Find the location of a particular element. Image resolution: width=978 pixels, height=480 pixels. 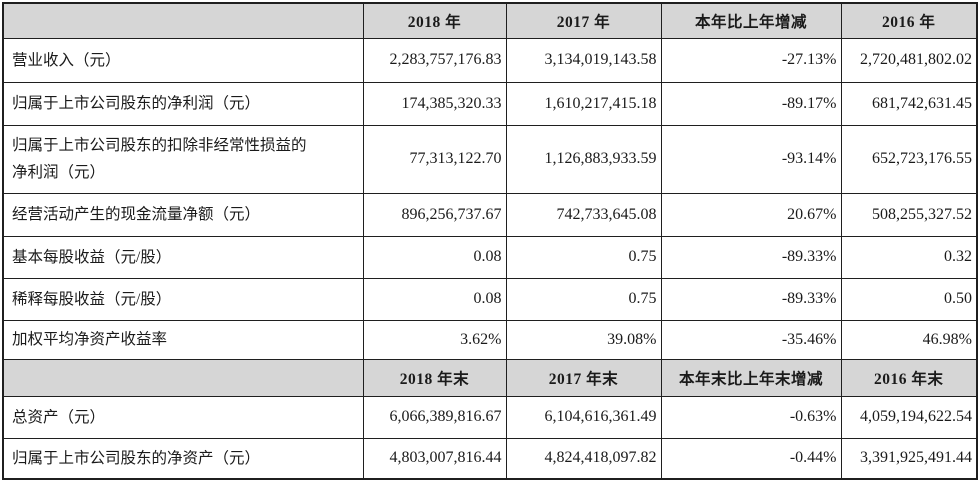

value-2016: 681,742,631.45 is located at coordinates (909, 103).